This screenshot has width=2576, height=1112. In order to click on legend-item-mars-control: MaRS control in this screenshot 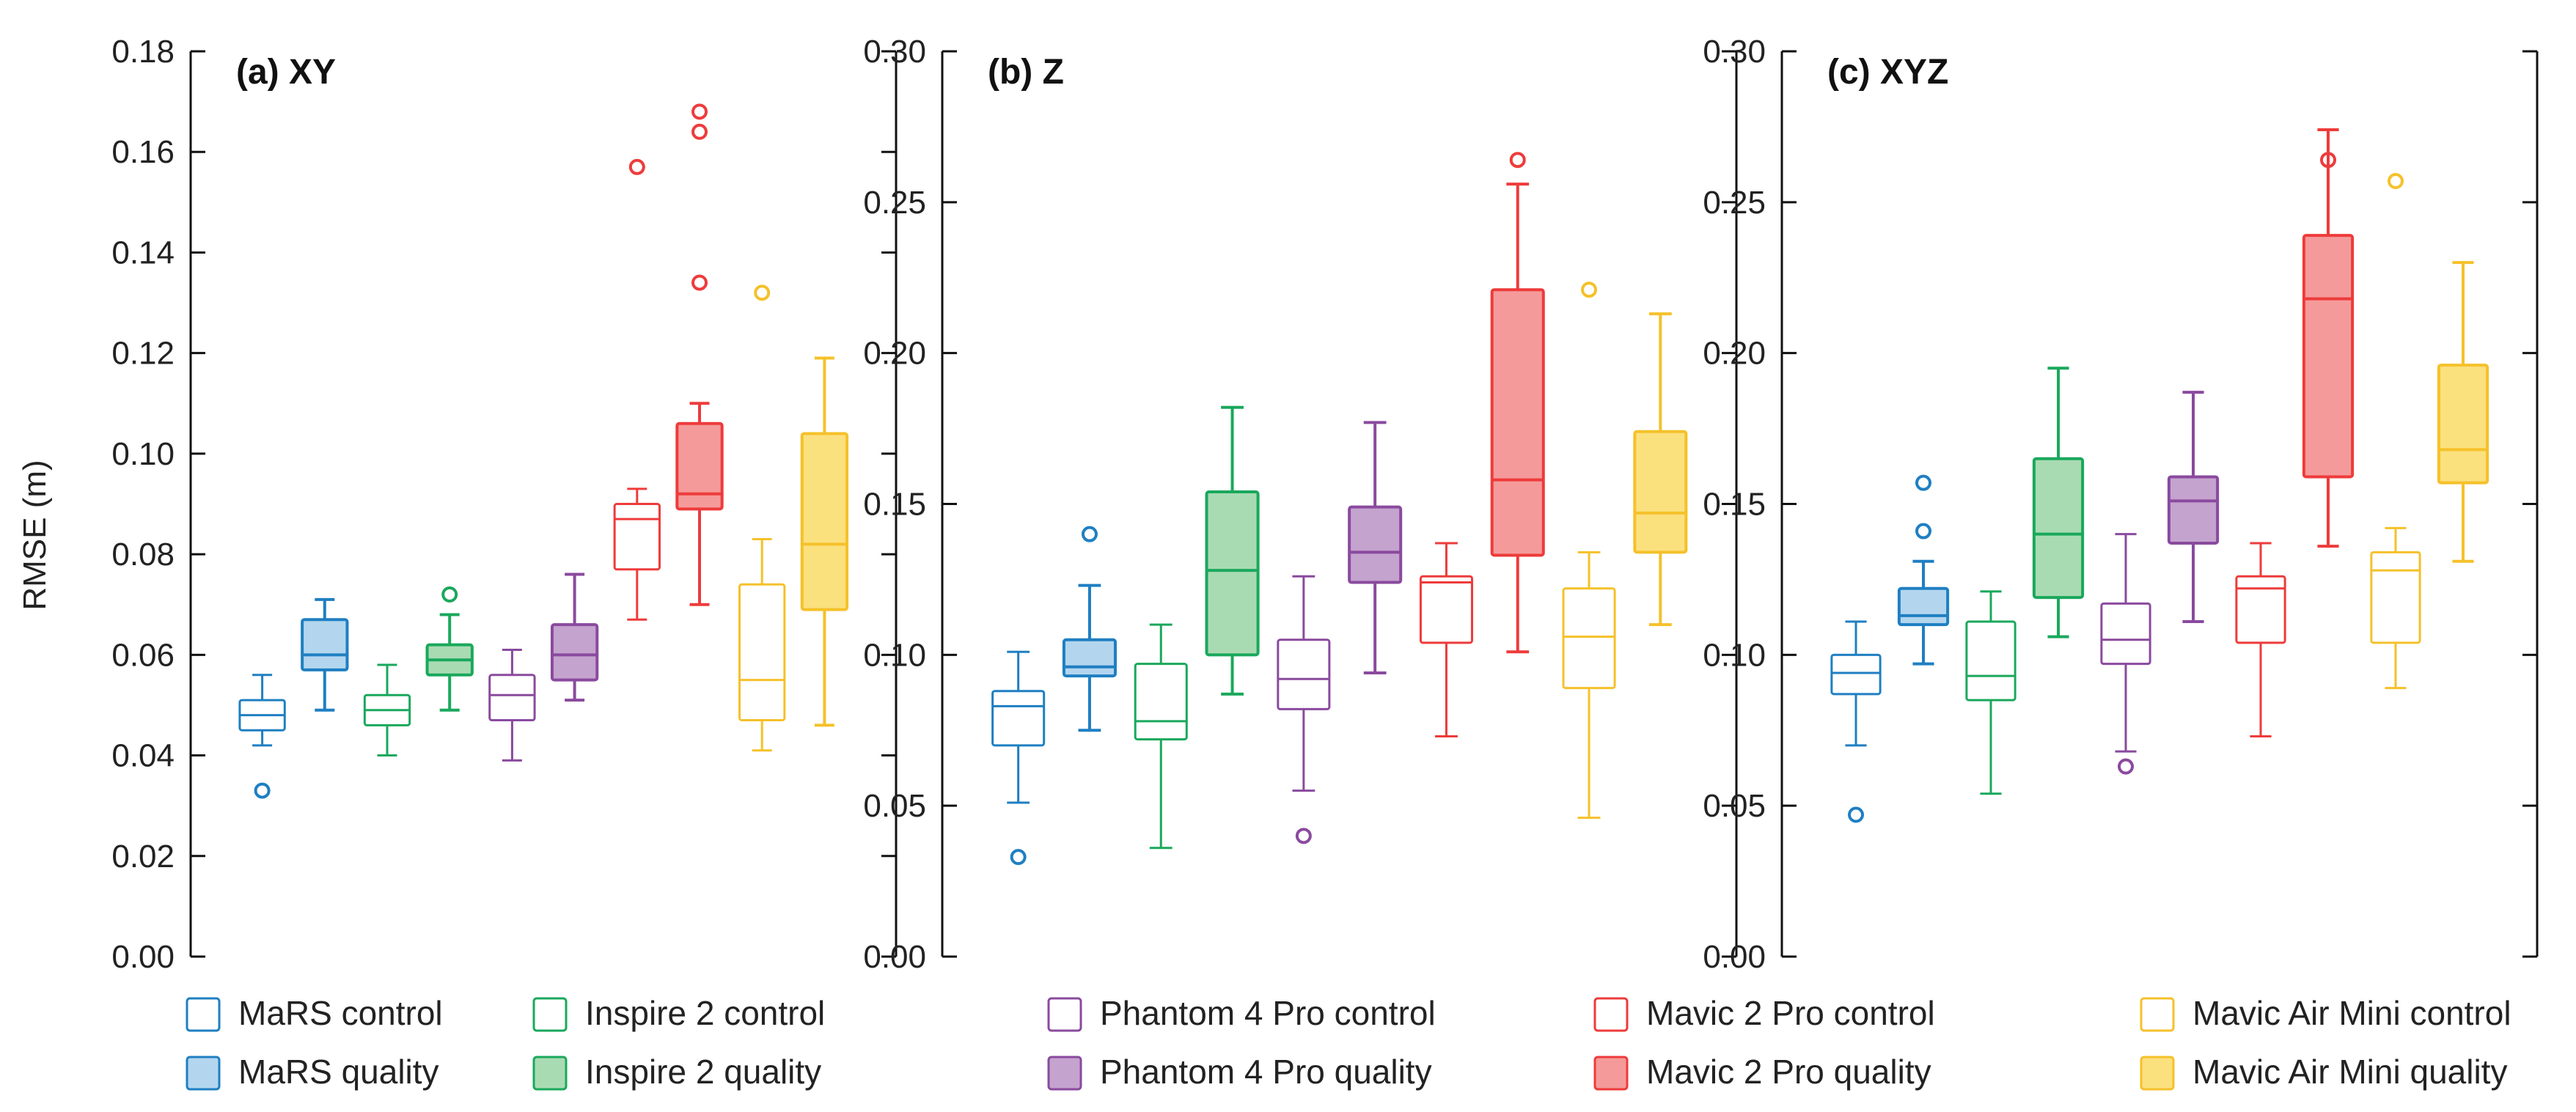, I will do `click(314, 1013)`.